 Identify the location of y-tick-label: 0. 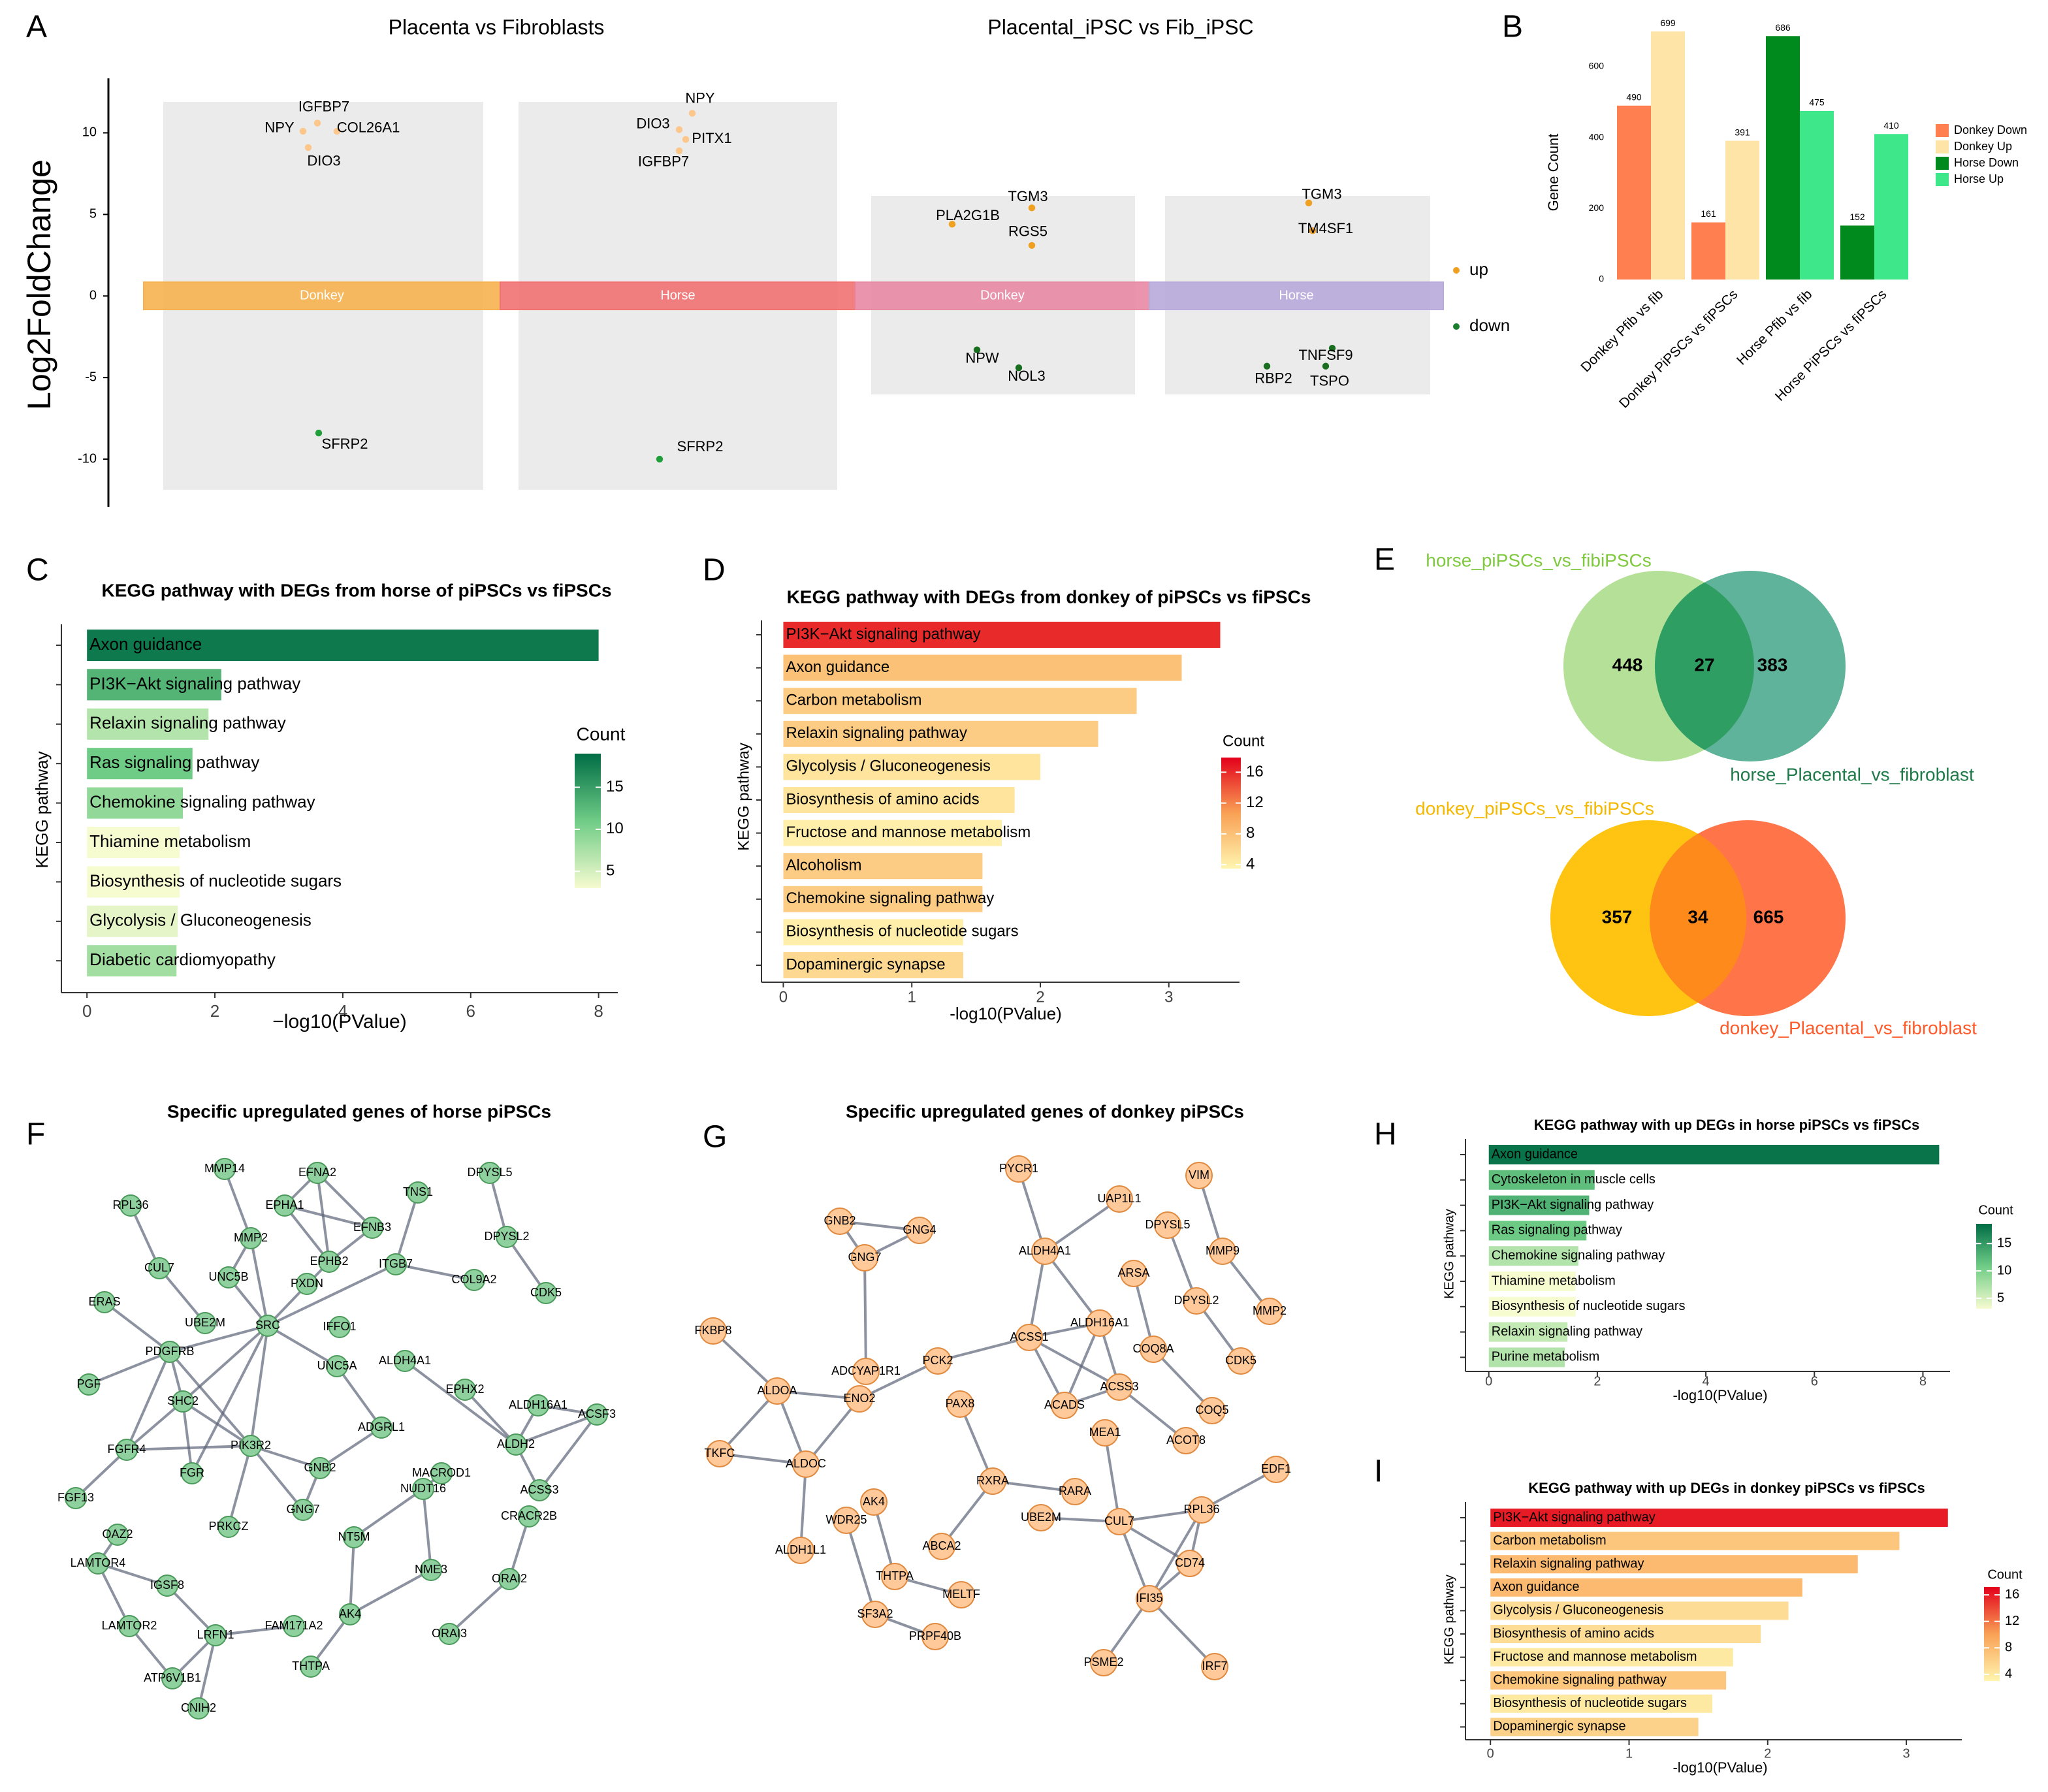
(1601, 279).